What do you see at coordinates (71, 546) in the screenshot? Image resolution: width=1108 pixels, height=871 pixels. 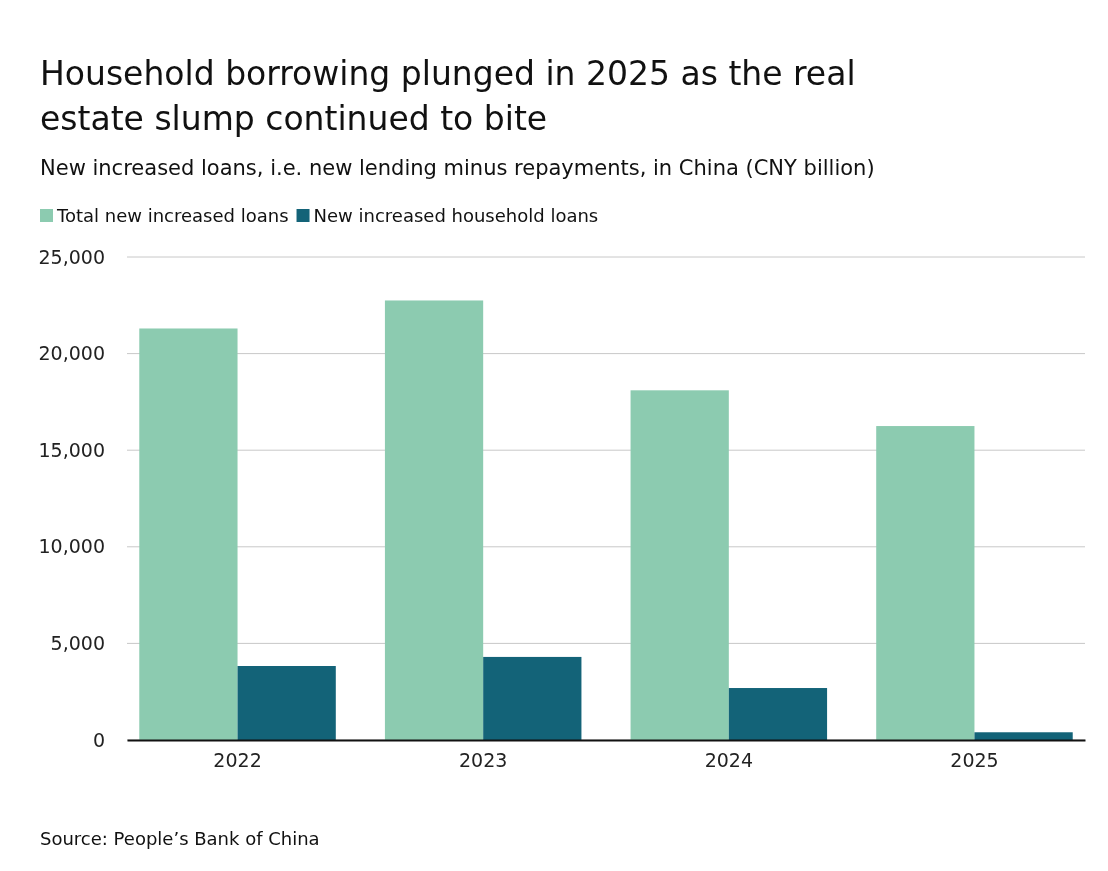 I see `y-tick-label: 10,000` at bounding box center [71, 546].